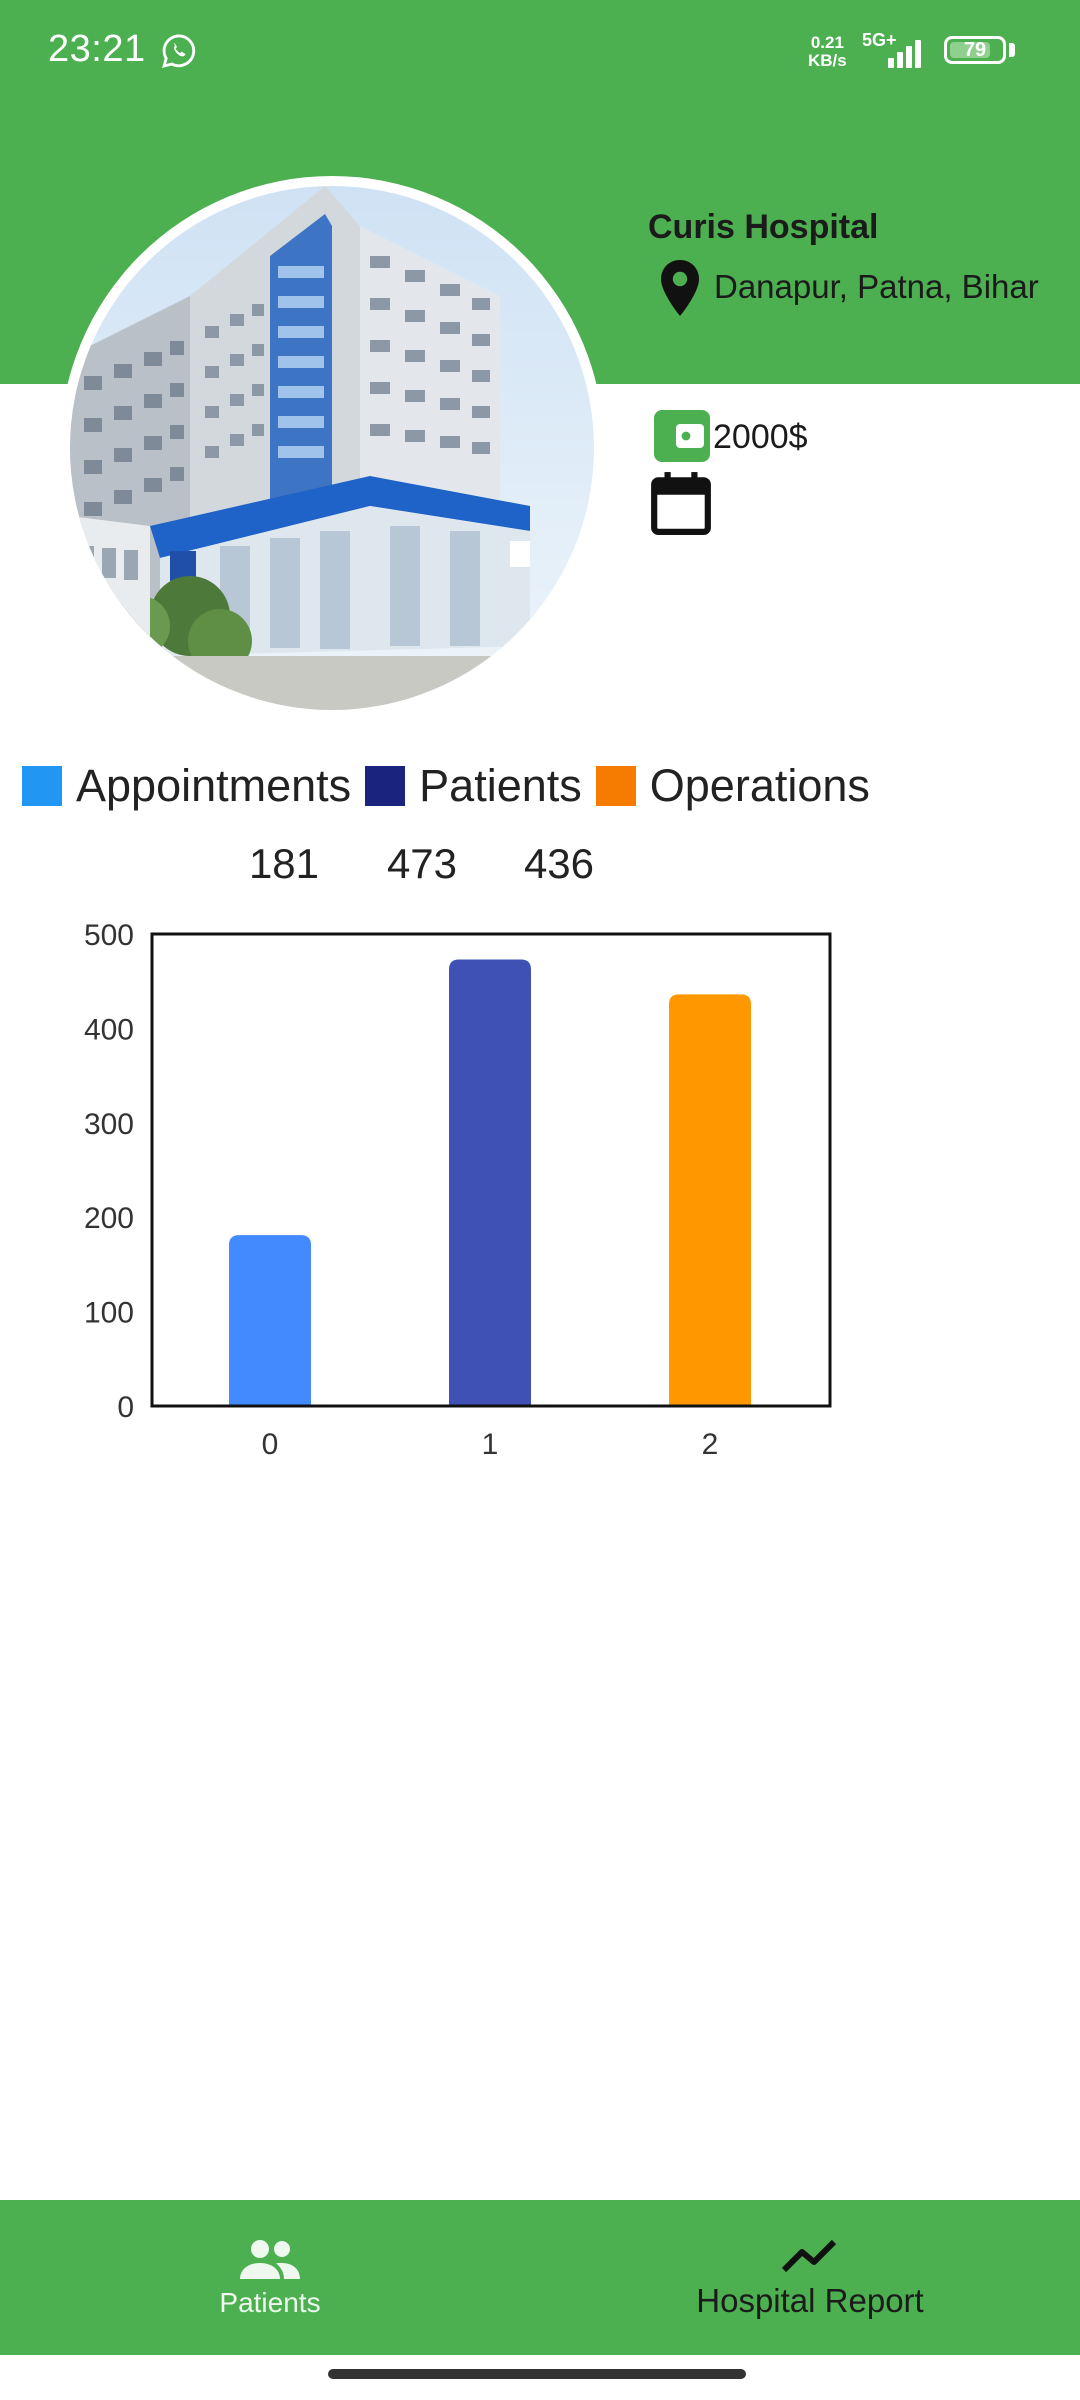 This screenshot has height=2400, width=1080. I want to click on y-tick-label: 300, so click(109, 1124).